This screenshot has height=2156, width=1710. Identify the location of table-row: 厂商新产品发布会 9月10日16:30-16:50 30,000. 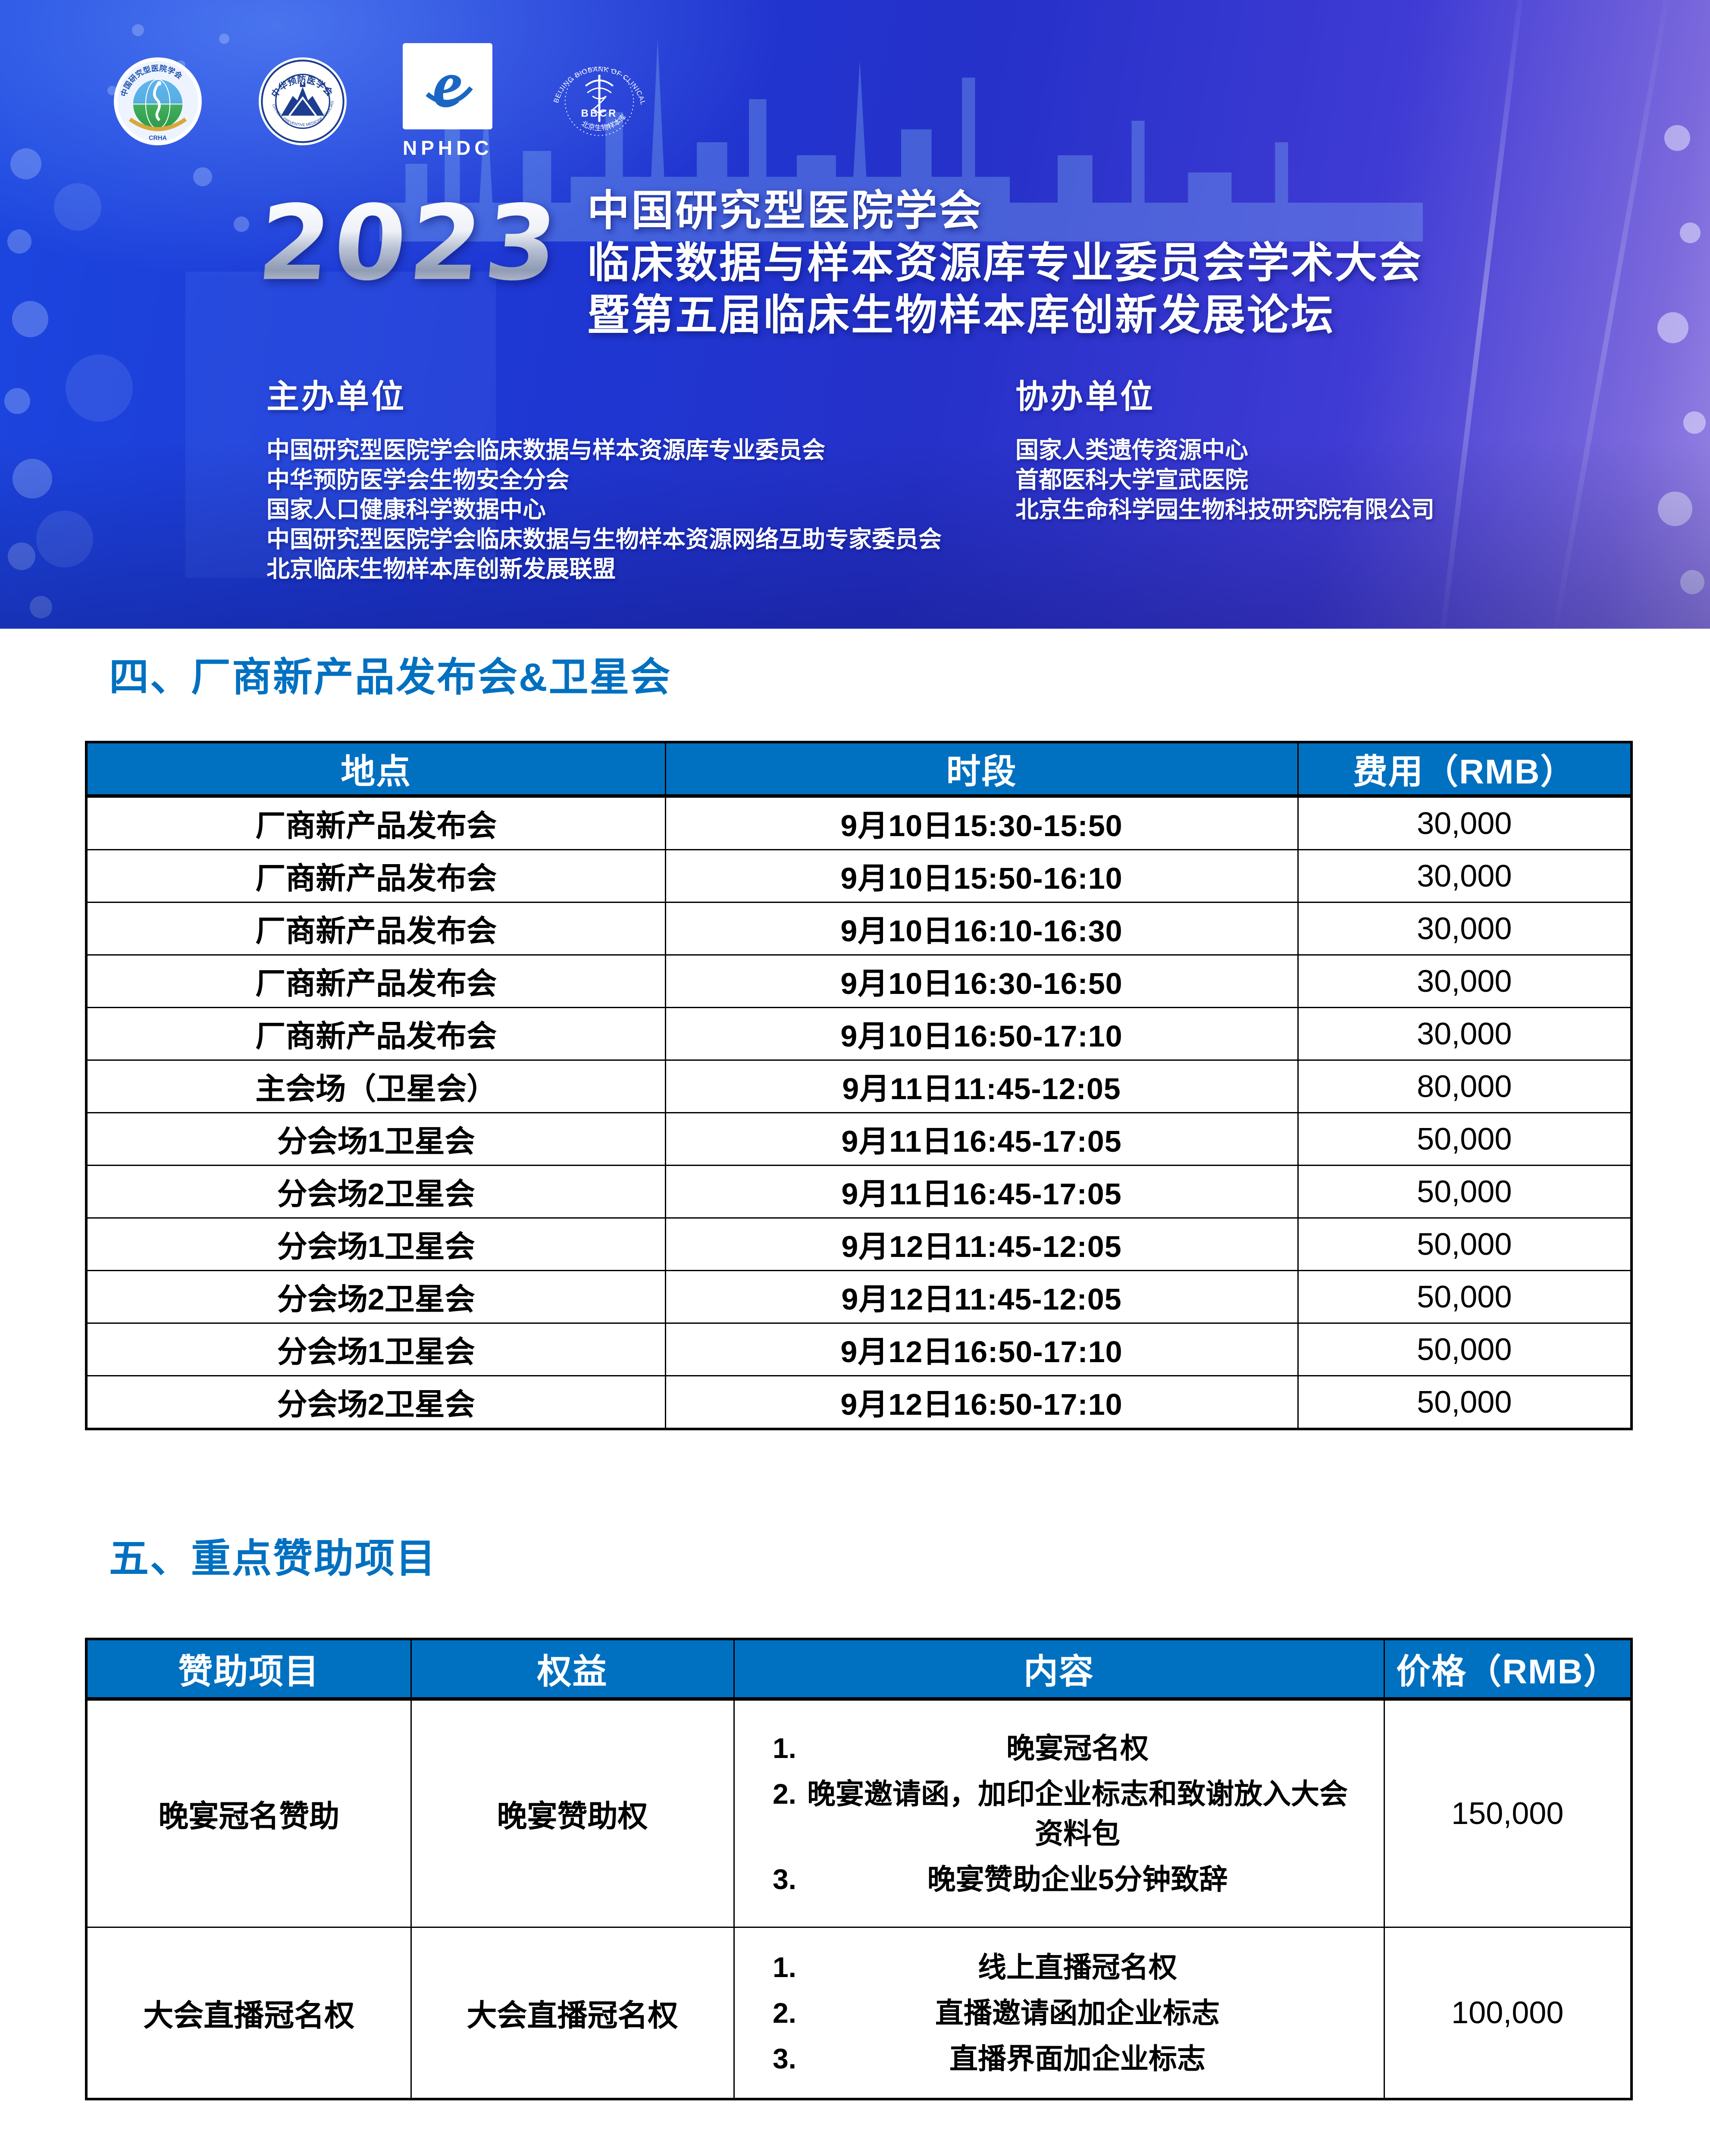
(858, 981).